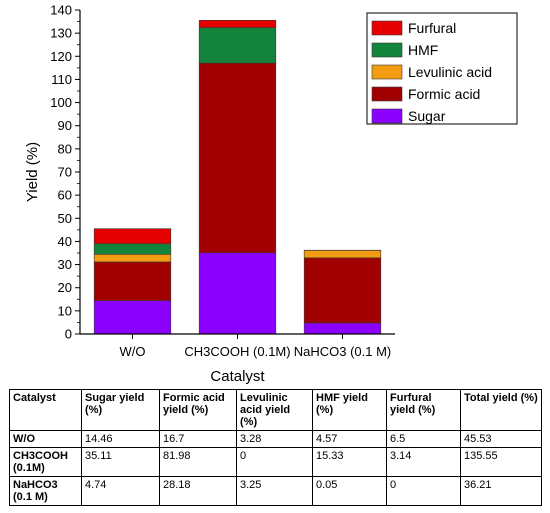  Describe the element at coordinates (198, 462) in the screenshot. I see `cell-formic-acid: 81.98` at that location.